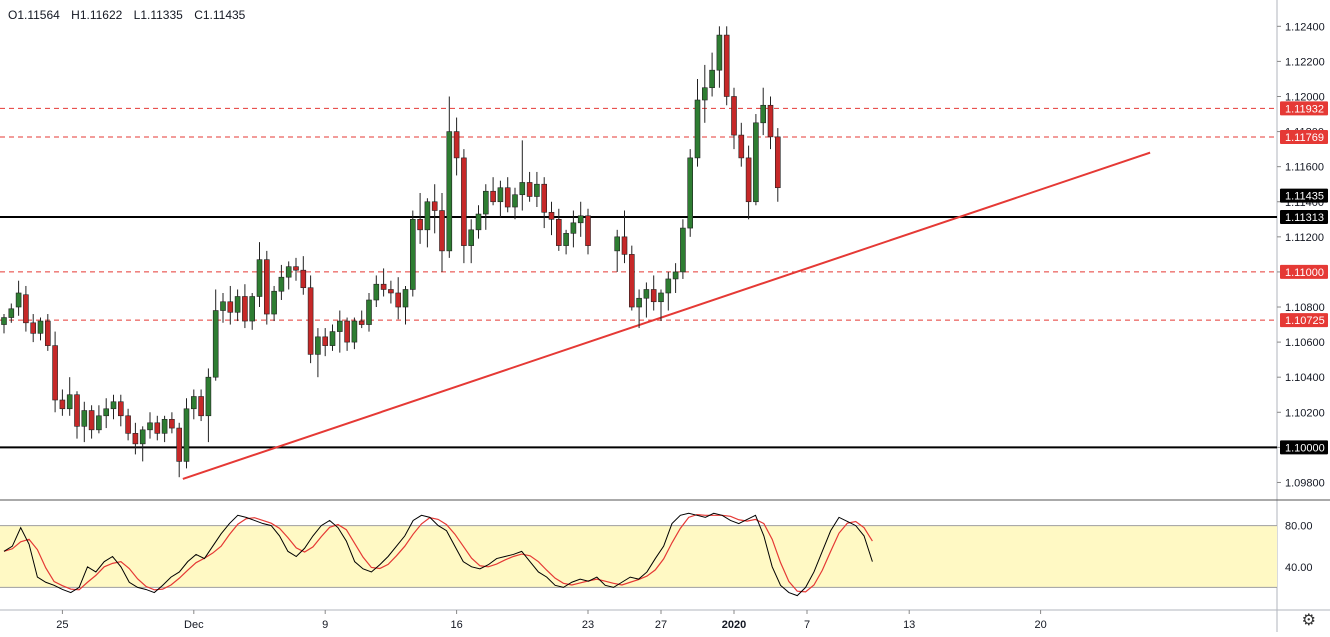 The width and height of the screenshot is (1330, 637). Describe the element at coordinates (1305, 483) in the screenshot. I see `price-tick-label: 1.09800` at that location.